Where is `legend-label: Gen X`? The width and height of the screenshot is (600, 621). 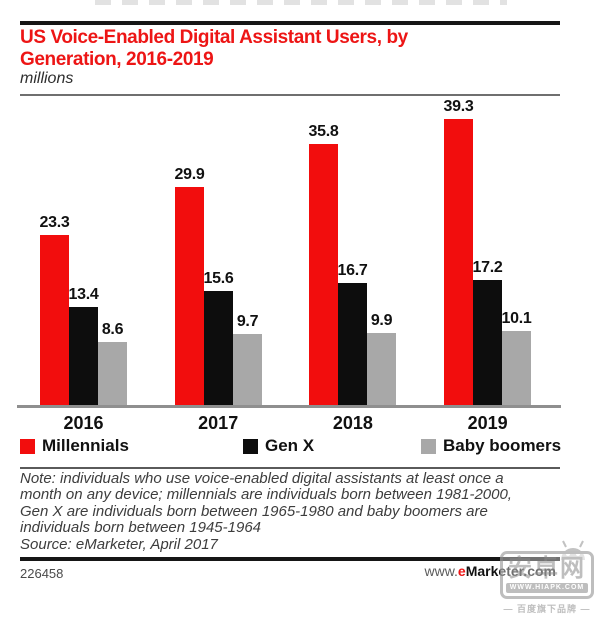
legend-label: Gen X is located at coordinates (290, 445).